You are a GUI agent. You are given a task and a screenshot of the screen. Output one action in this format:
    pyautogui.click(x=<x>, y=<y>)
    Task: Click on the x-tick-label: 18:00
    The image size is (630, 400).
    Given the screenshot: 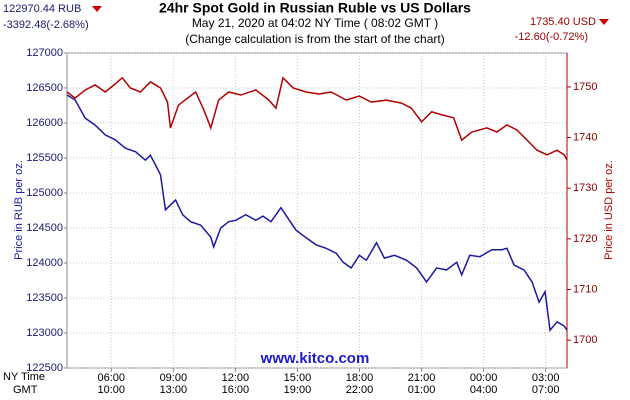 What is the action you would take?
    pyautogui.click(x=360, y=378)
    